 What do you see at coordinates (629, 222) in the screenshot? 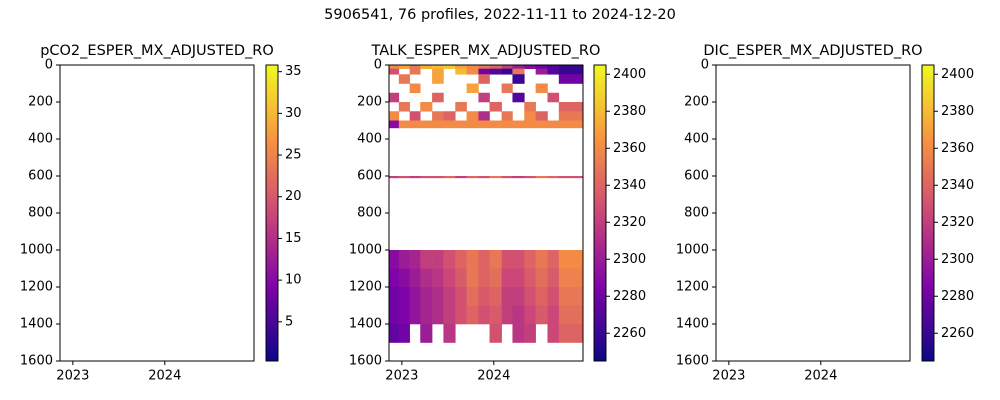
I see `colorbar-tick-label: 2320` at bounding box center [629, 222].